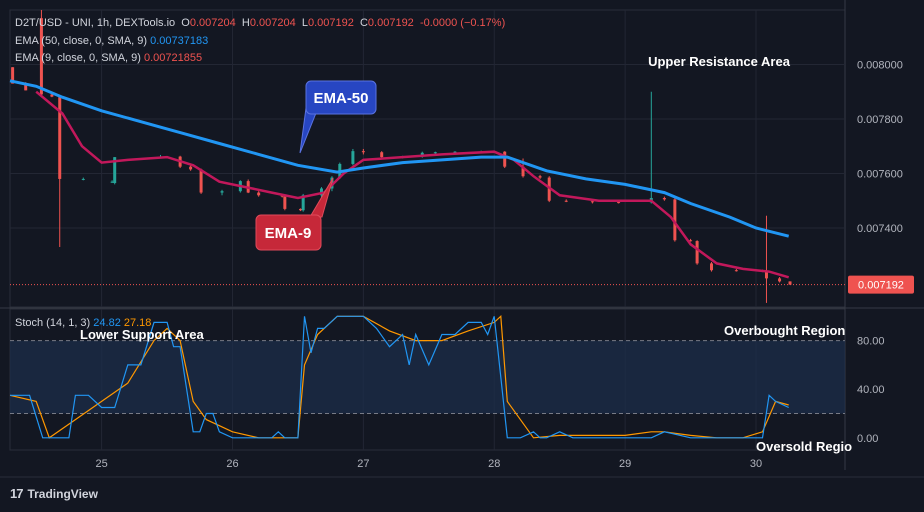 The height and width of the screenshot is (512, 924). I want to click on ema9-callout-box, so click(288, 232).